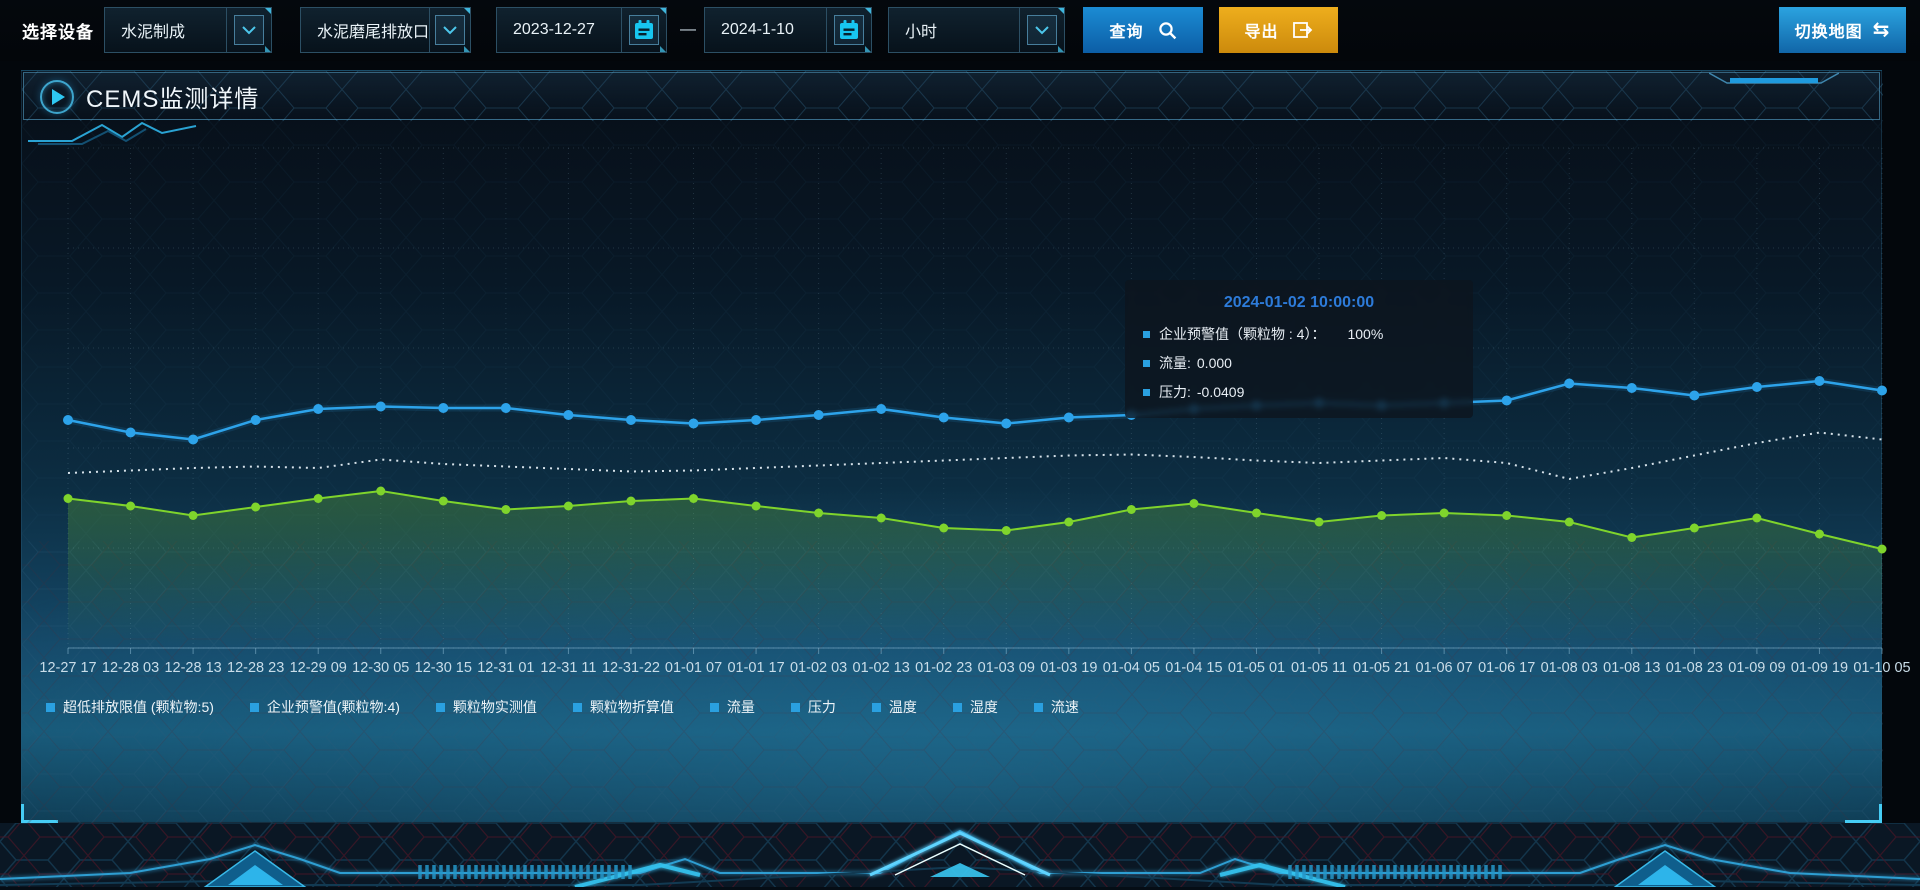 The width and height of the screenshot is (1920, 890). I want to click on svg-text: 12-28 13, so click(192, 668).